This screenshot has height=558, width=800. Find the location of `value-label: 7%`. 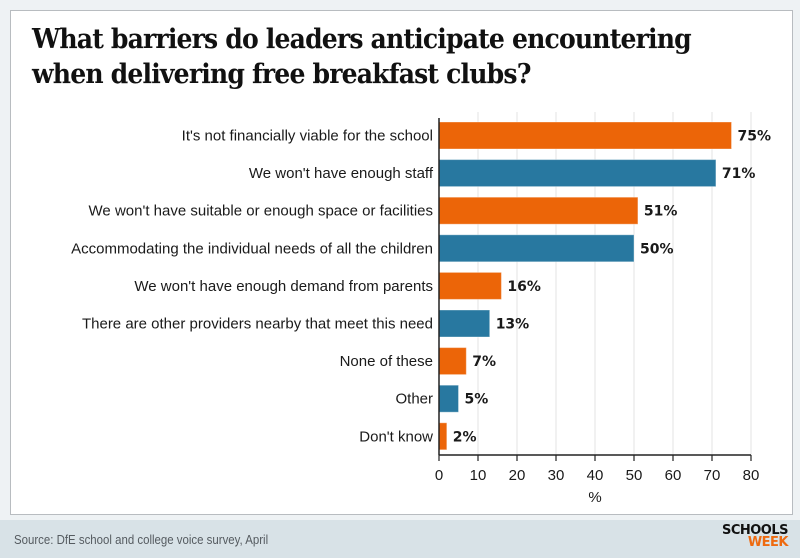

value-label: 7% is located at coordinates (484, 362).